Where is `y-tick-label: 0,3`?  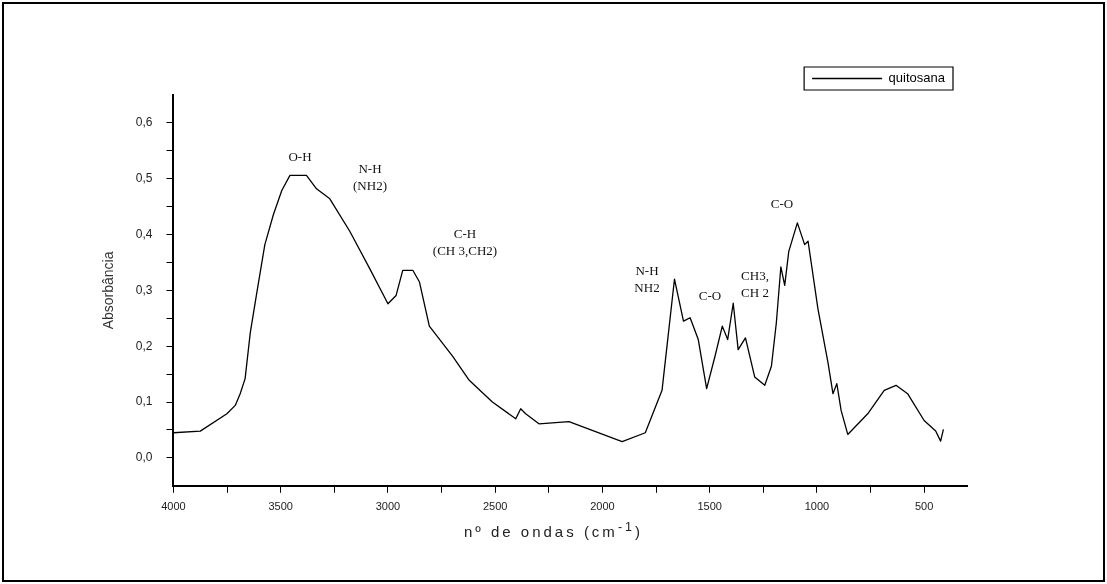 y-tick-label: 0,3 is located at coordinates (144, 289).